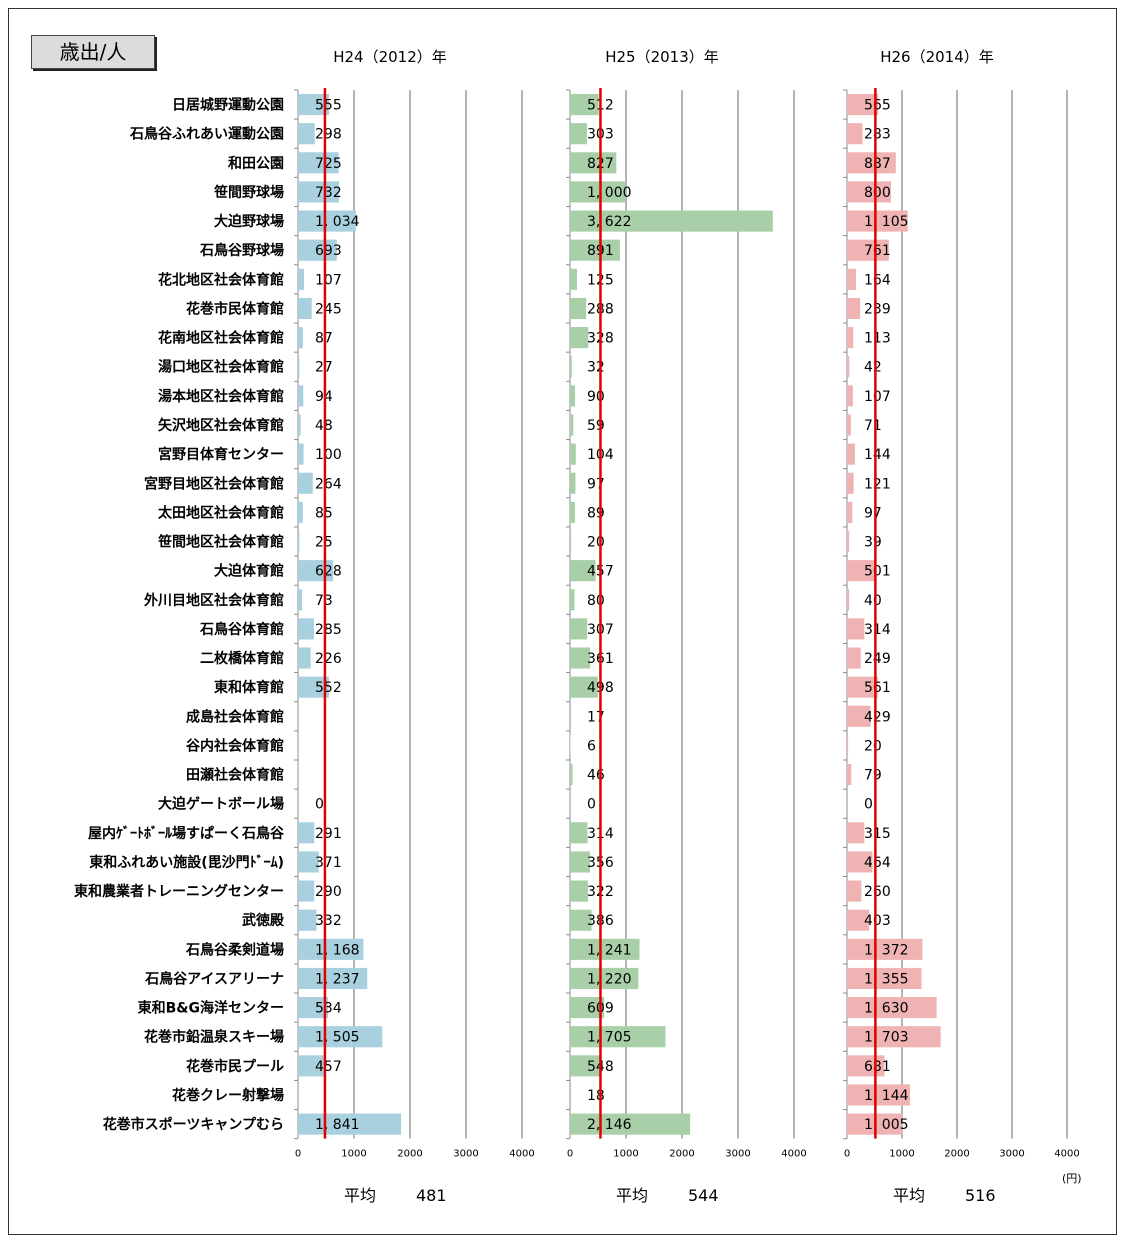  What do you see at coordinates (1066, 1154) in the screenshot?
I see `x-tick-label: 4000` at bounding box center [1066, 1154].